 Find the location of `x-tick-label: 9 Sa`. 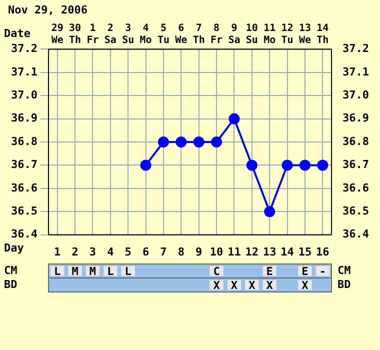

x-tick-label: 9 Sa is located at coordinates (234, 34).